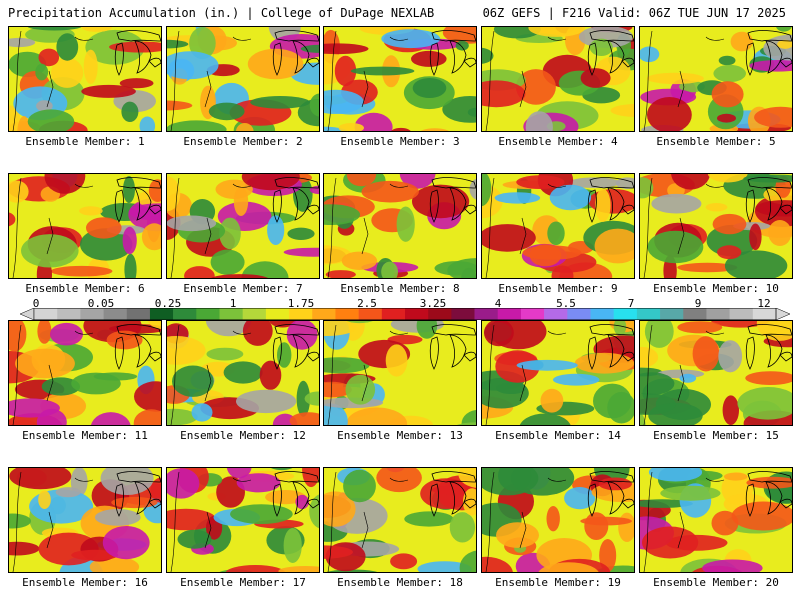 The image size is (800, 600). What do you see at coordinates (400, 288) in the screenshot?
I see `ensemble-member-label: Ensemble Member: 8` at bounding box center [400, 288].